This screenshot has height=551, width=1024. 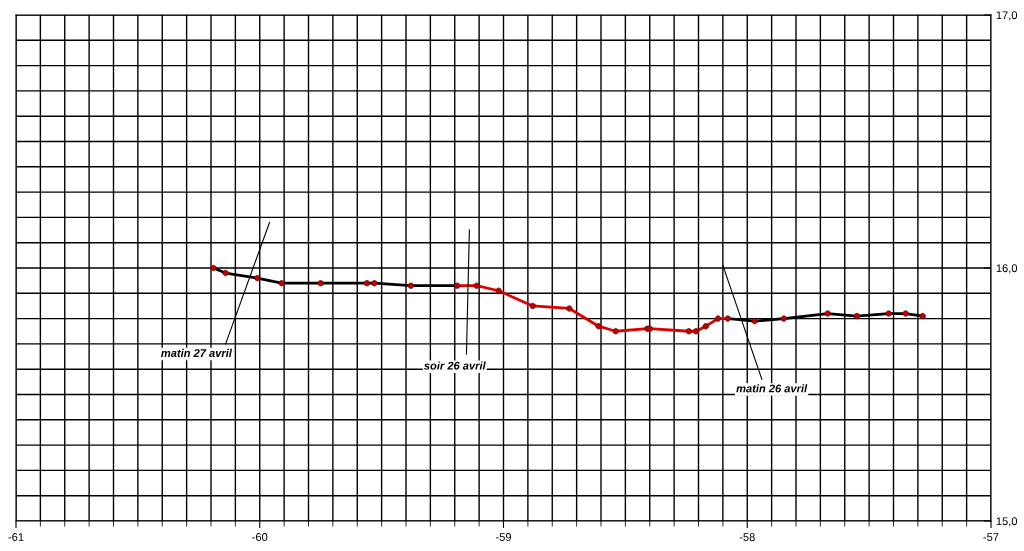 What do you see at coordinates (260, 537) in the screenshot?
I see `x-tick-label: -60` at bounding box center [260, 537].